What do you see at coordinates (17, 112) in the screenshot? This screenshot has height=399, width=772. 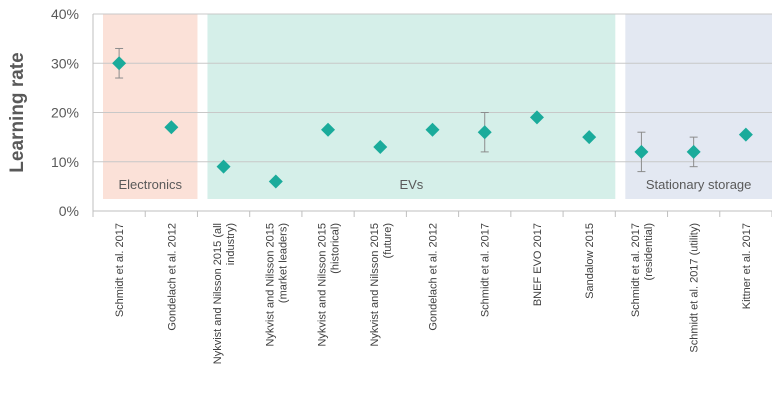 I see `y-axis-title: Learning rate` at bounding box center [17, 112].